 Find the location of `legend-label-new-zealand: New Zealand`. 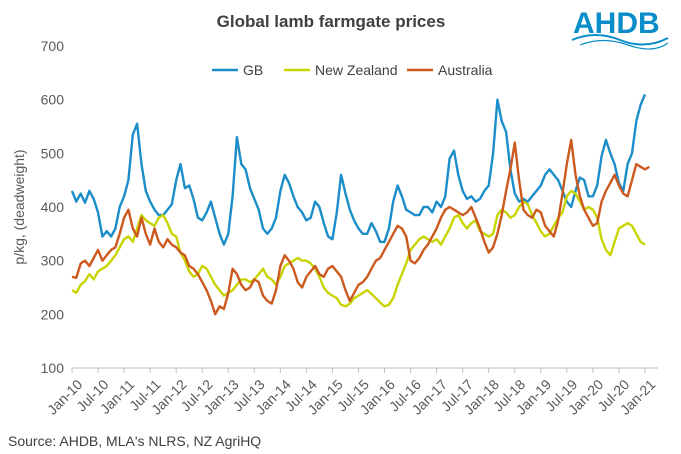

legend-label-new-zealand: New Zealand is located at coordinates (356, 70).